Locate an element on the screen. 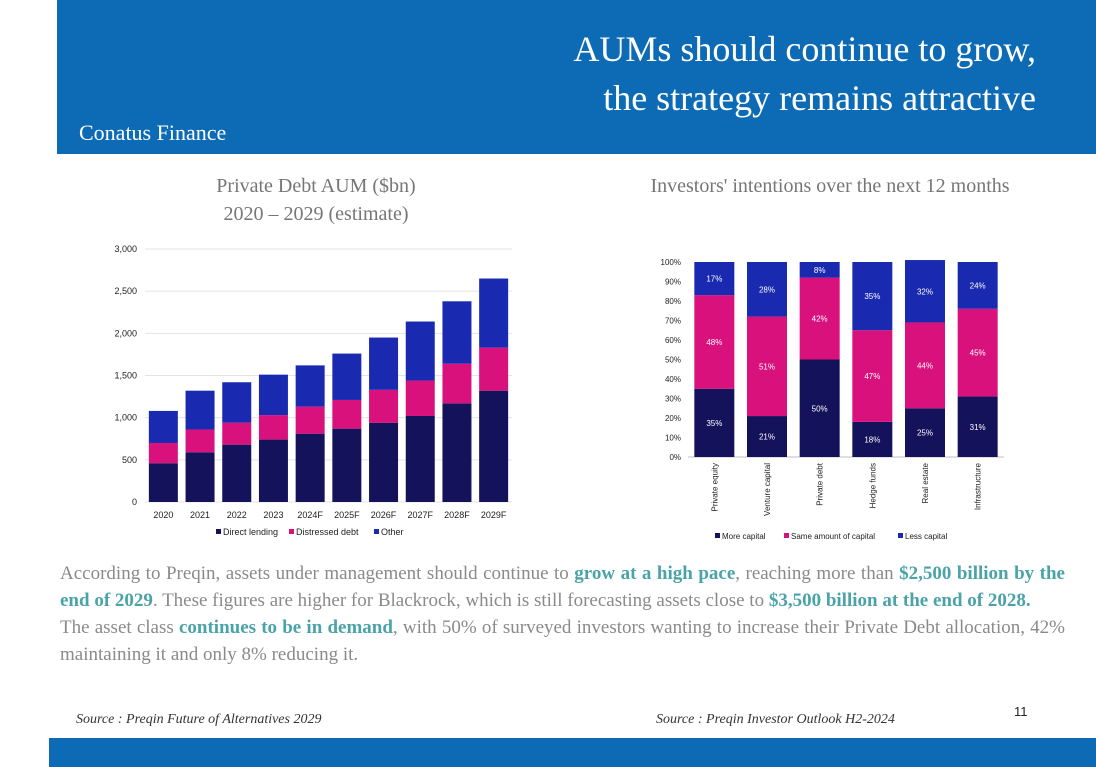  intent-y-tick-label: 90% is located at coordinates (673, 282).